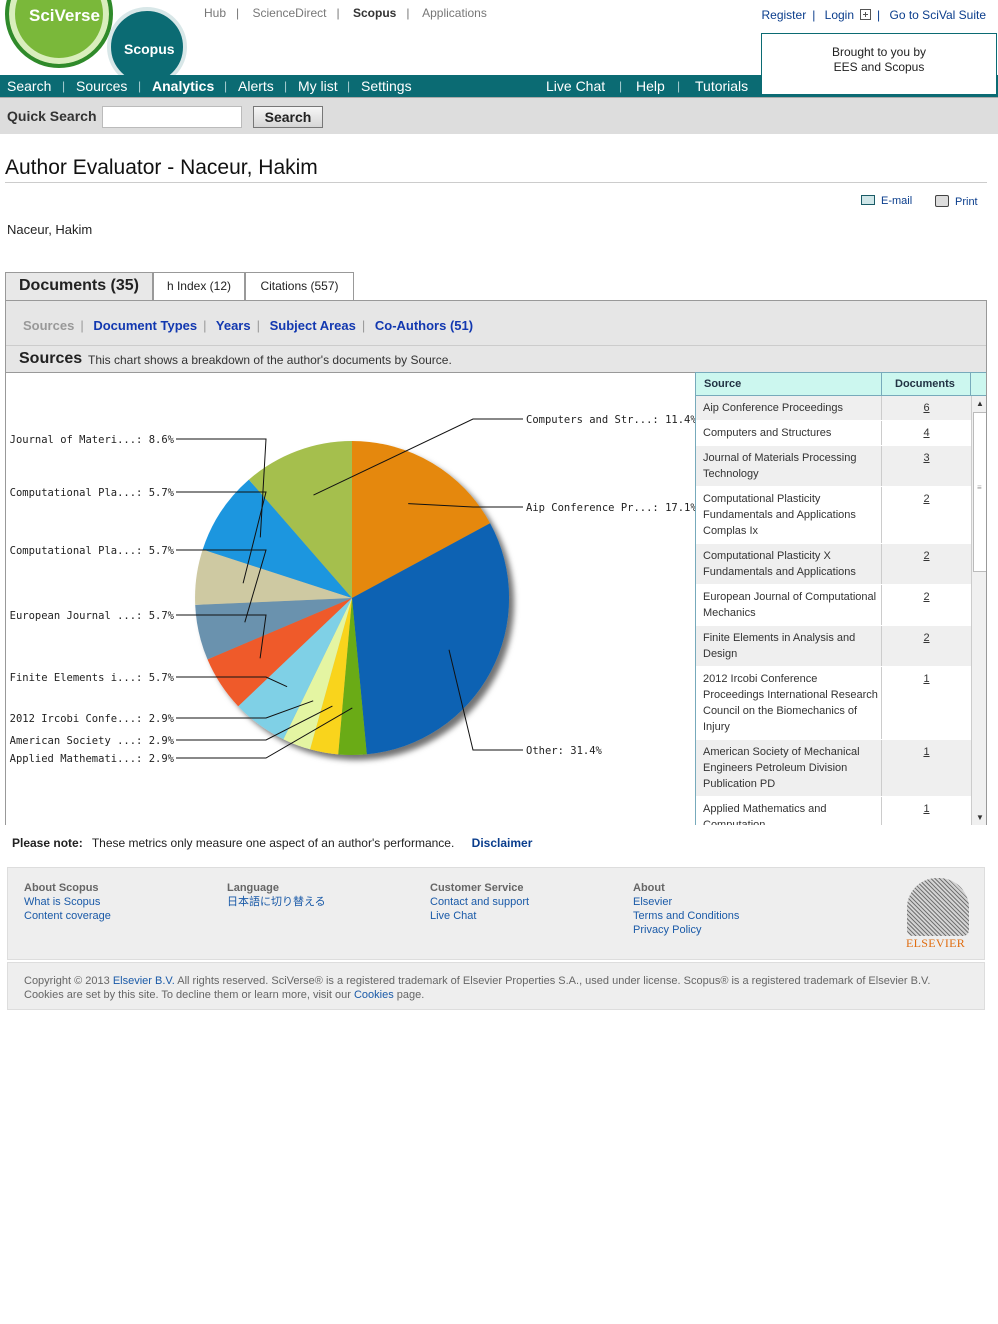  What do you see at coordinates (79, 286) in the screenshot?
I see `tab-documents: Documents (35)` at bounding box center [79, 286].